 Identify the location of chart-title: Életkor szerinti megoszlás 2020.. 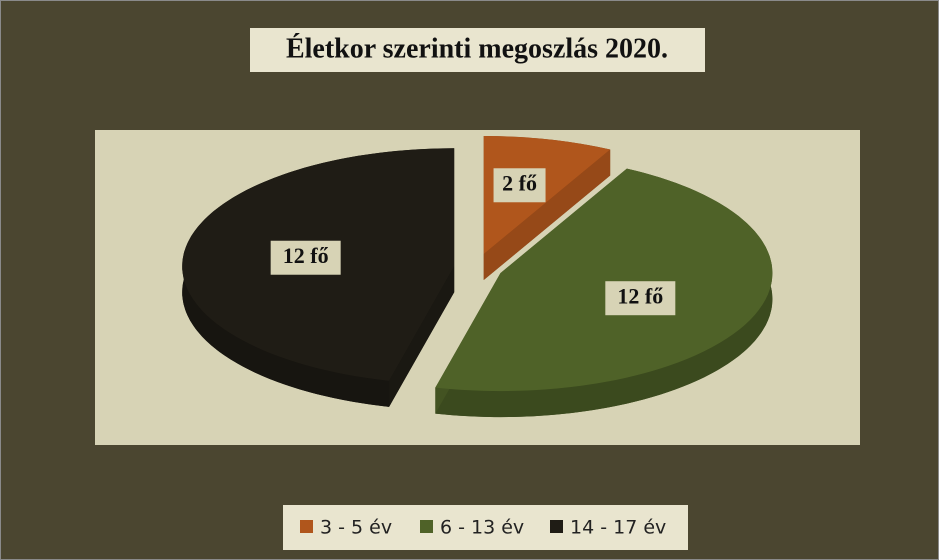
(477, 48).